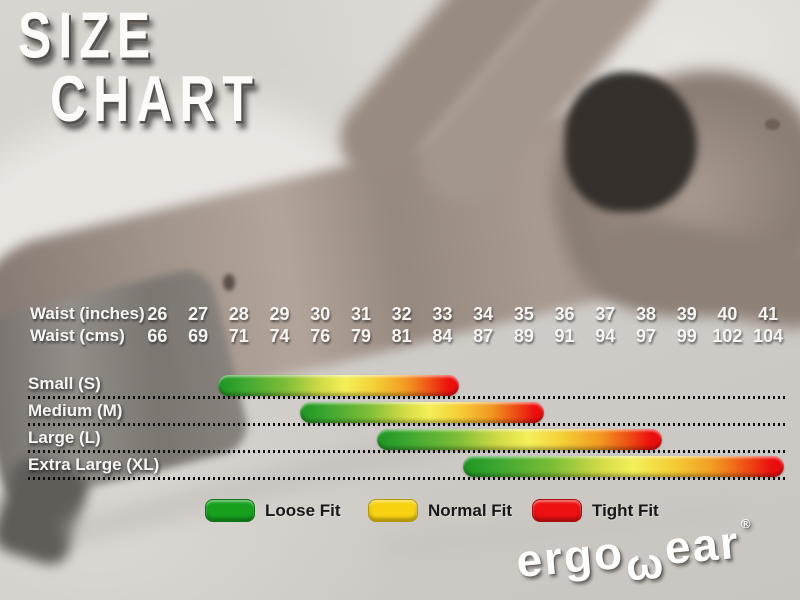 Image resolution: width=800 pixels, height=600 pixels. Describe the element at coordinates (605, 314) in the screenshot. I see `measure-value: 37` at that location.